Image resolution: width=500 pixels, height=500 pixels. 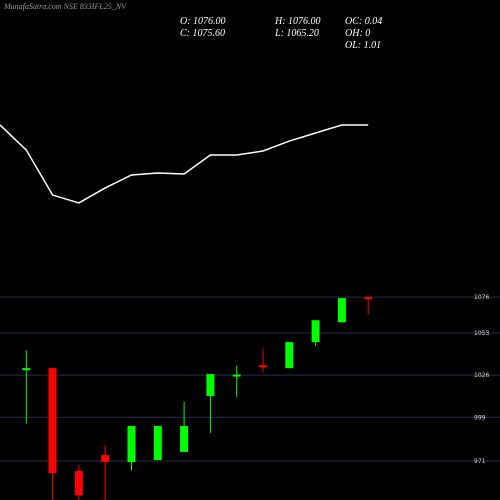 I want to click on annotation: H: 1076.00, so click(x=297, y=21).